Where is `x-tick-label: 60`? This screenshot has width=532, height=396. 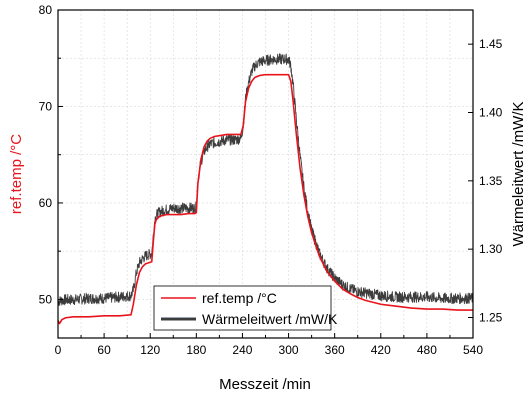 x-tick-label: 60 is located at coordinates (104, 350).